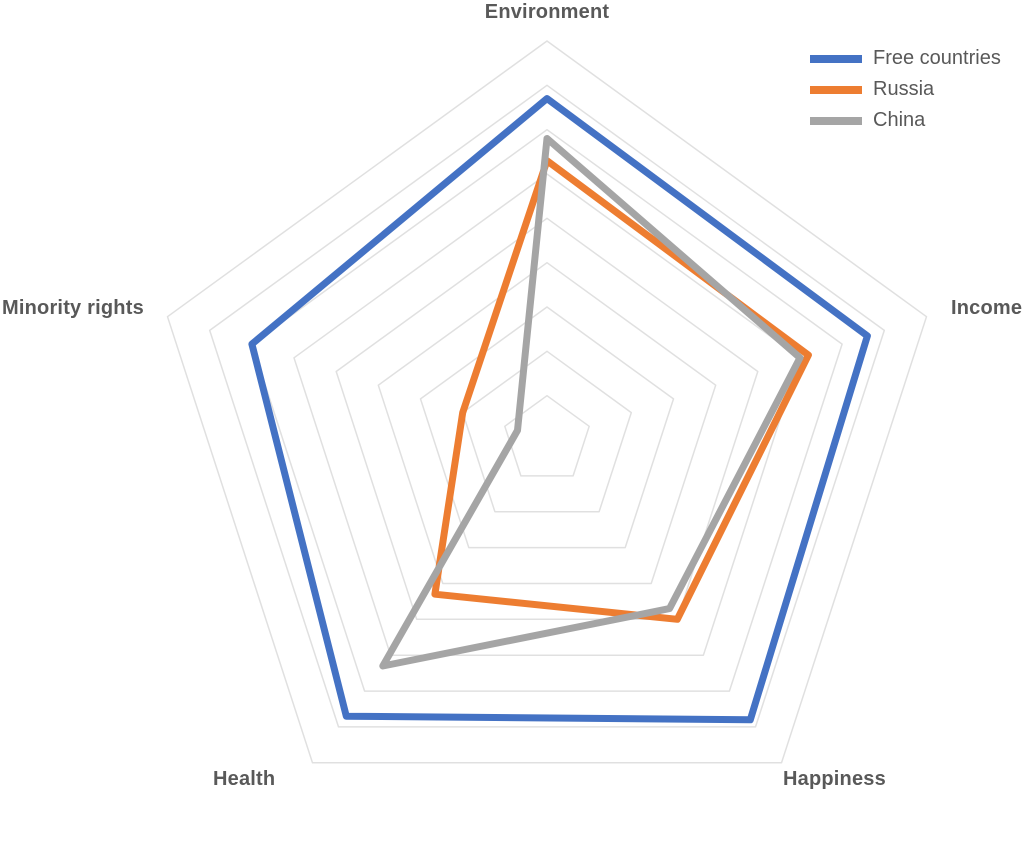 This screenshot has width=1024, height=845. I want to click on legend-swatch-russia, so click(836, 89).